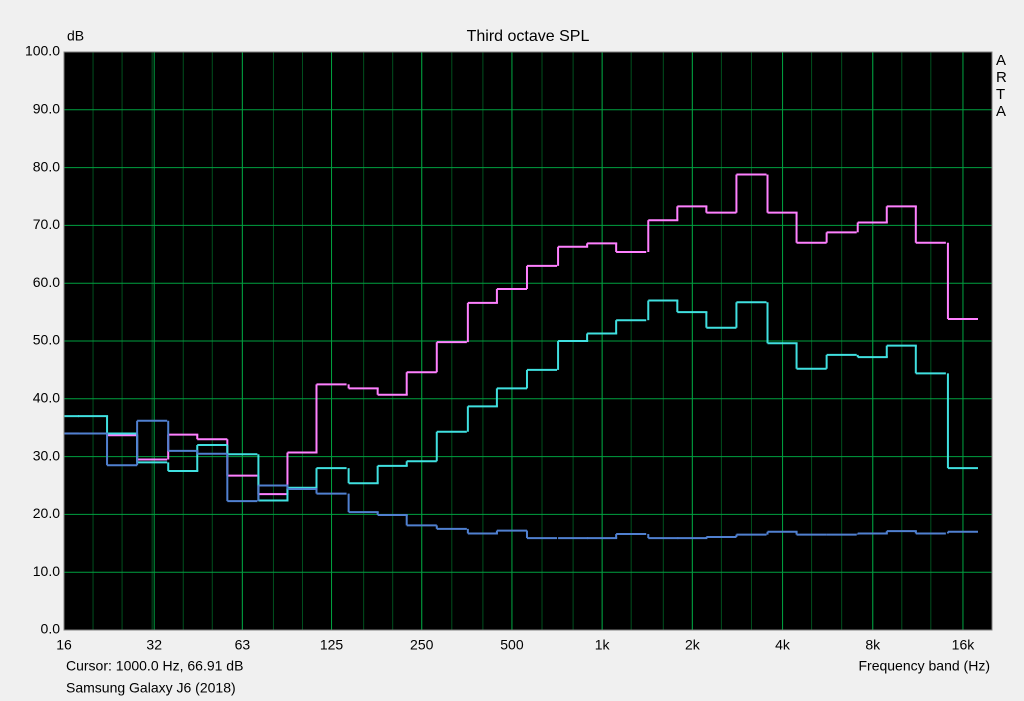 This screenshot has height=701, width=1024. Describe the element at coordinates (75, 36) in the screenshot. I see `y-axis-label: dB` at that location.